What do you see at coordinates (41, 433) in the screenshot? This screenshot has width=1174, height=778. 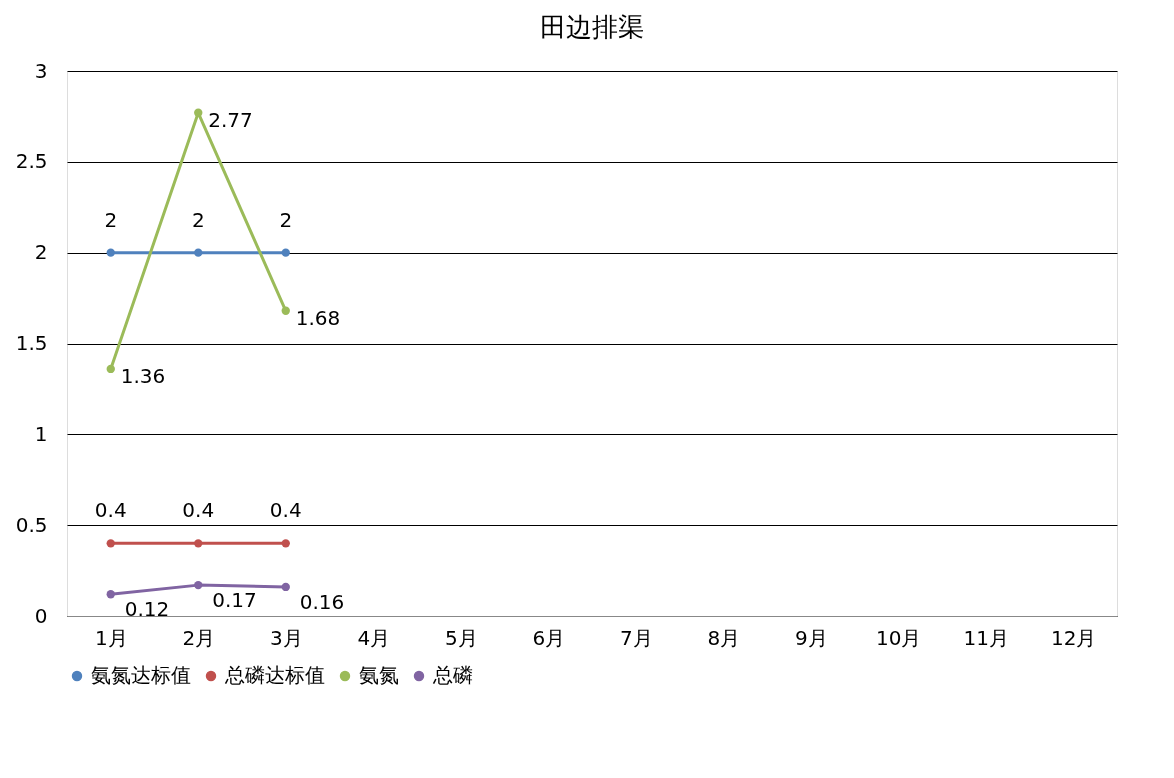 I see `y-tick-label: 1` at bounding box center [41, 433].